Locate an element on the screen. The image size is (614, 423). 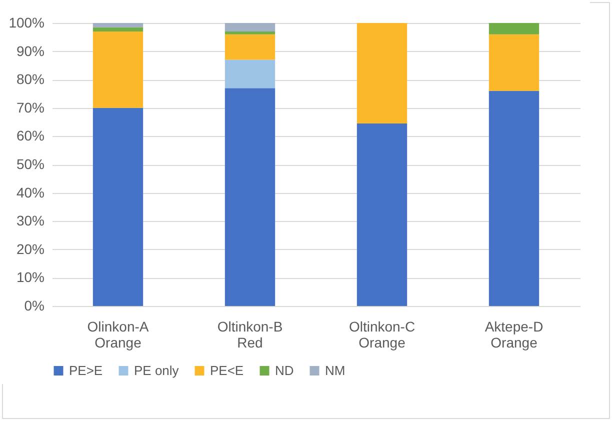
legend-label: ND is located at coordinates (284, 370).